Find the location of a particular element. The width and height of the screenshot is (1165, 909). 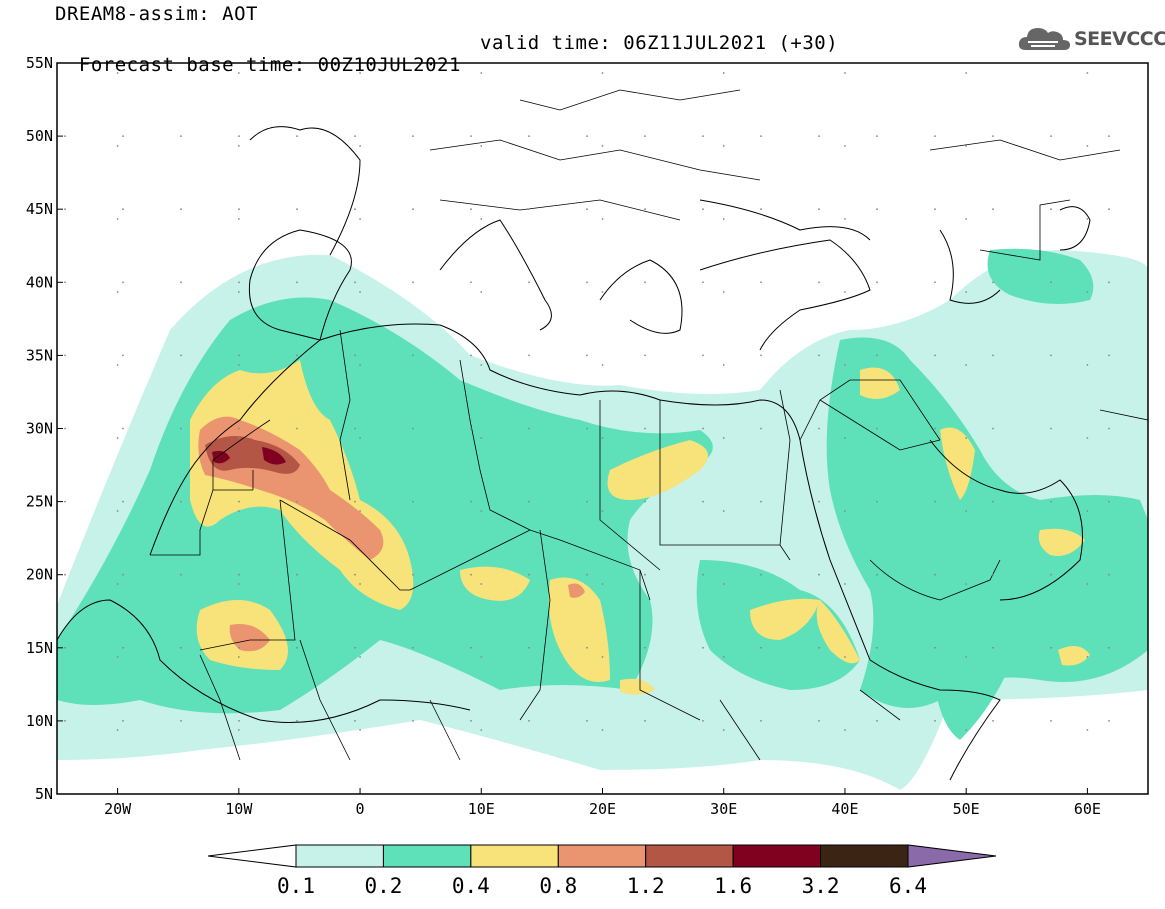

colorbar-label: 1.6 is located at coordinates (733, 886).